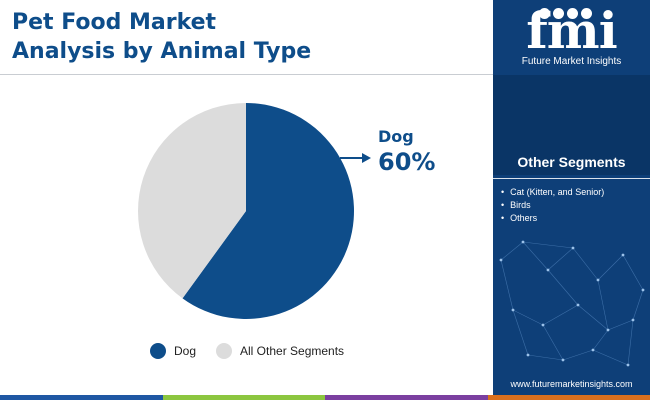 The height and width of the screenshot is (400, 650). What do you see at coordinates (114, 22) in the screenshot?
I see `title-line-1: Pet Food Market` at bounding box center [114, 22].